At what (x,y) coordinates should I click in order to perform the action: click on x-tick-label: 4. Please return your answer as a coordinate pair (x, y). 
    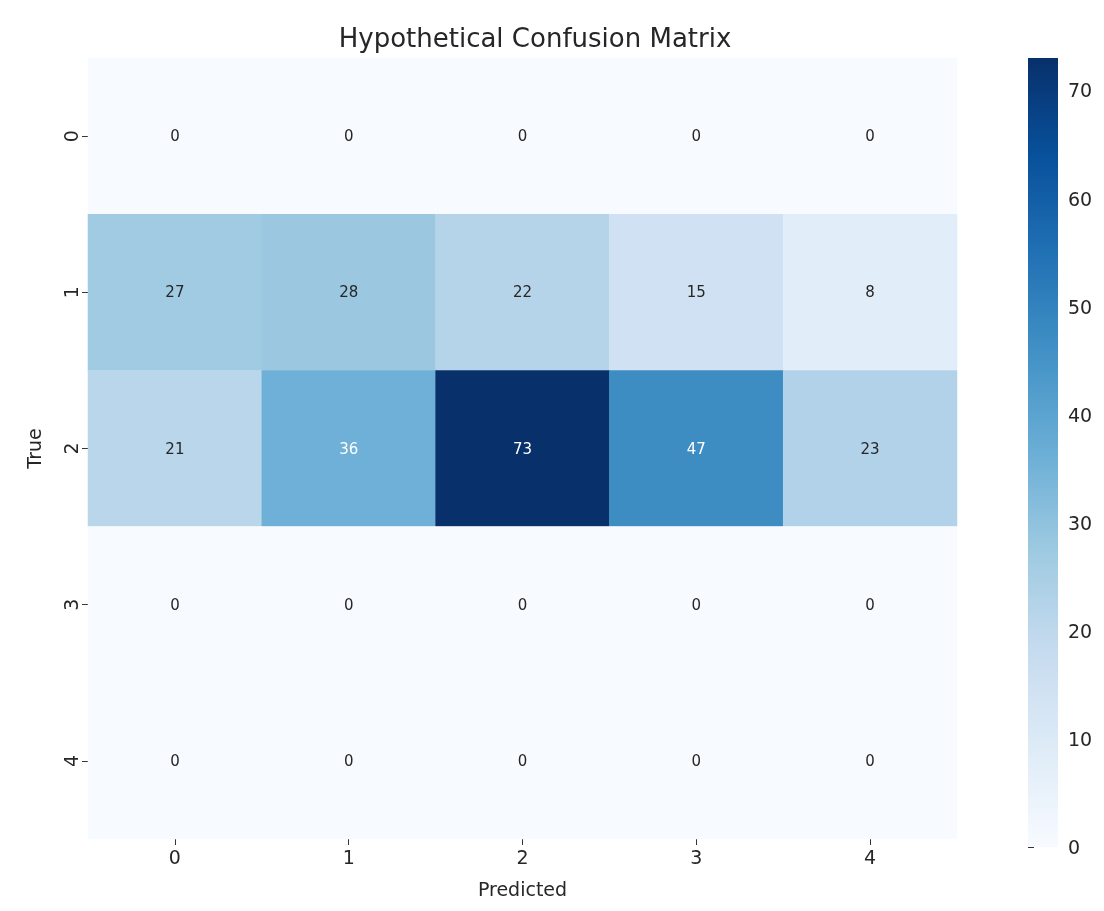
    Looking at the image, I should click on (870, 856).